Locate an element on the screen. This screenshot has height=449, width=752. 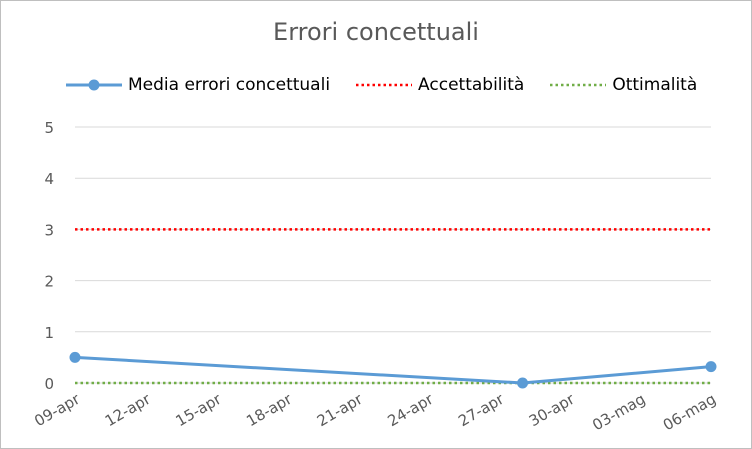
x-tick-label: 09-apr is located at coordinates (57, 409).